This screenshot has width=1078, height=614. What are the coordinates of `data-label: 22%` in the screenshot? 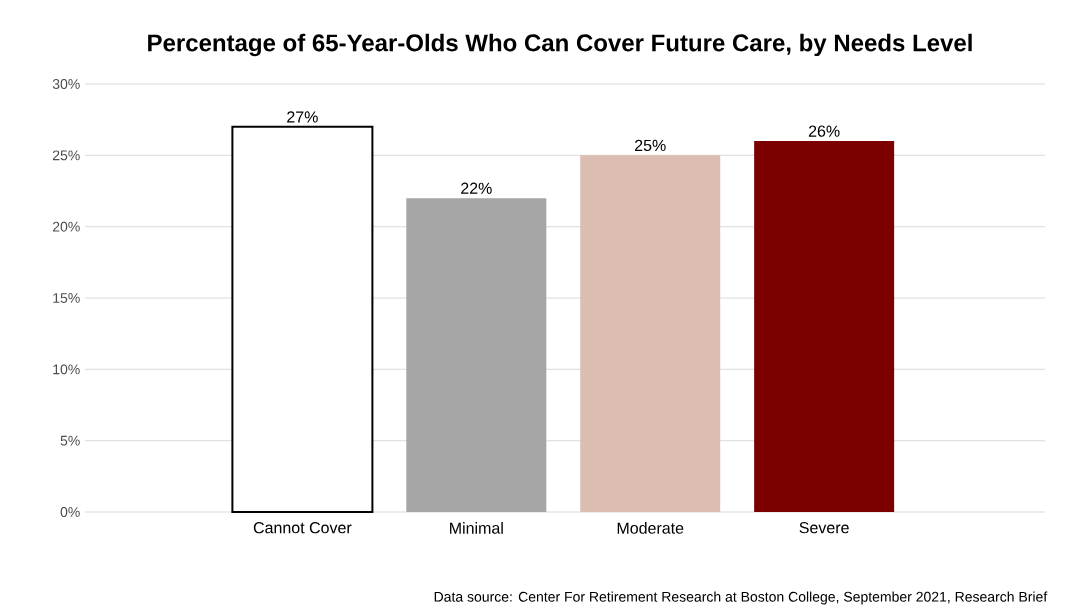 It's located at (476, 188).